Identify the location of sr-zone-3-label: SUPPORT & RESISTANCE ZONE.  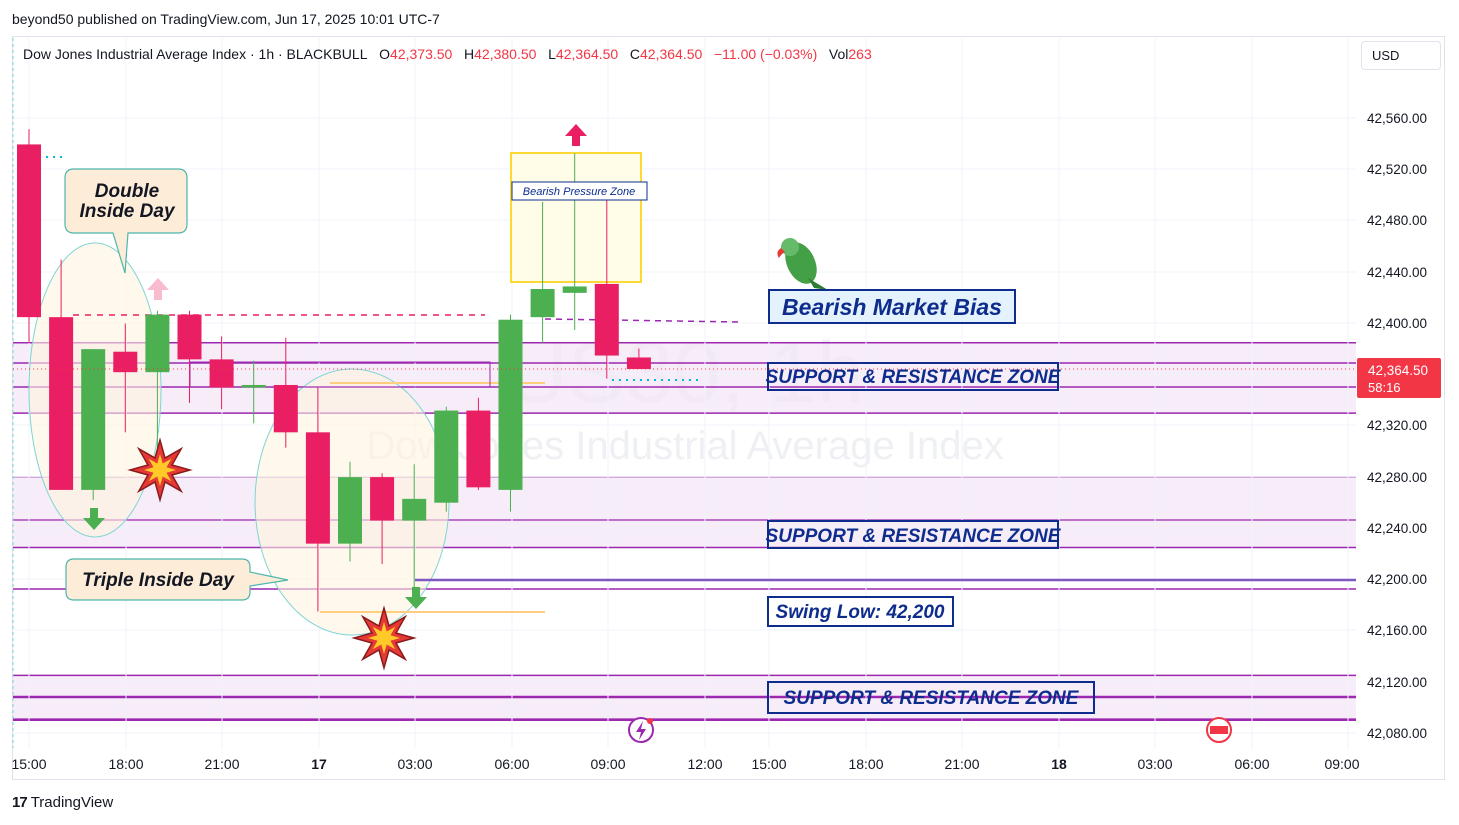
(932, 698).